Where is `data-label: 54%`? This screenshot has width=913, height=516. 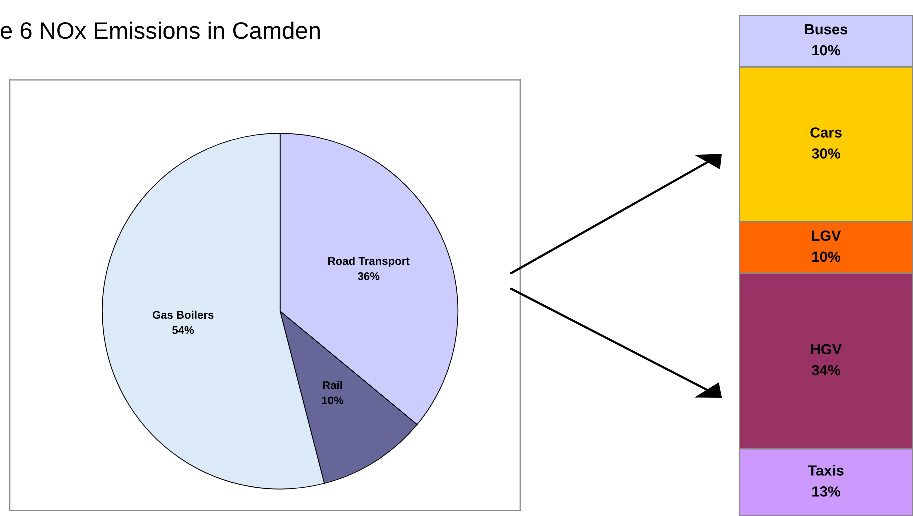 data-label: 54% is located at coordinates (183, 330).